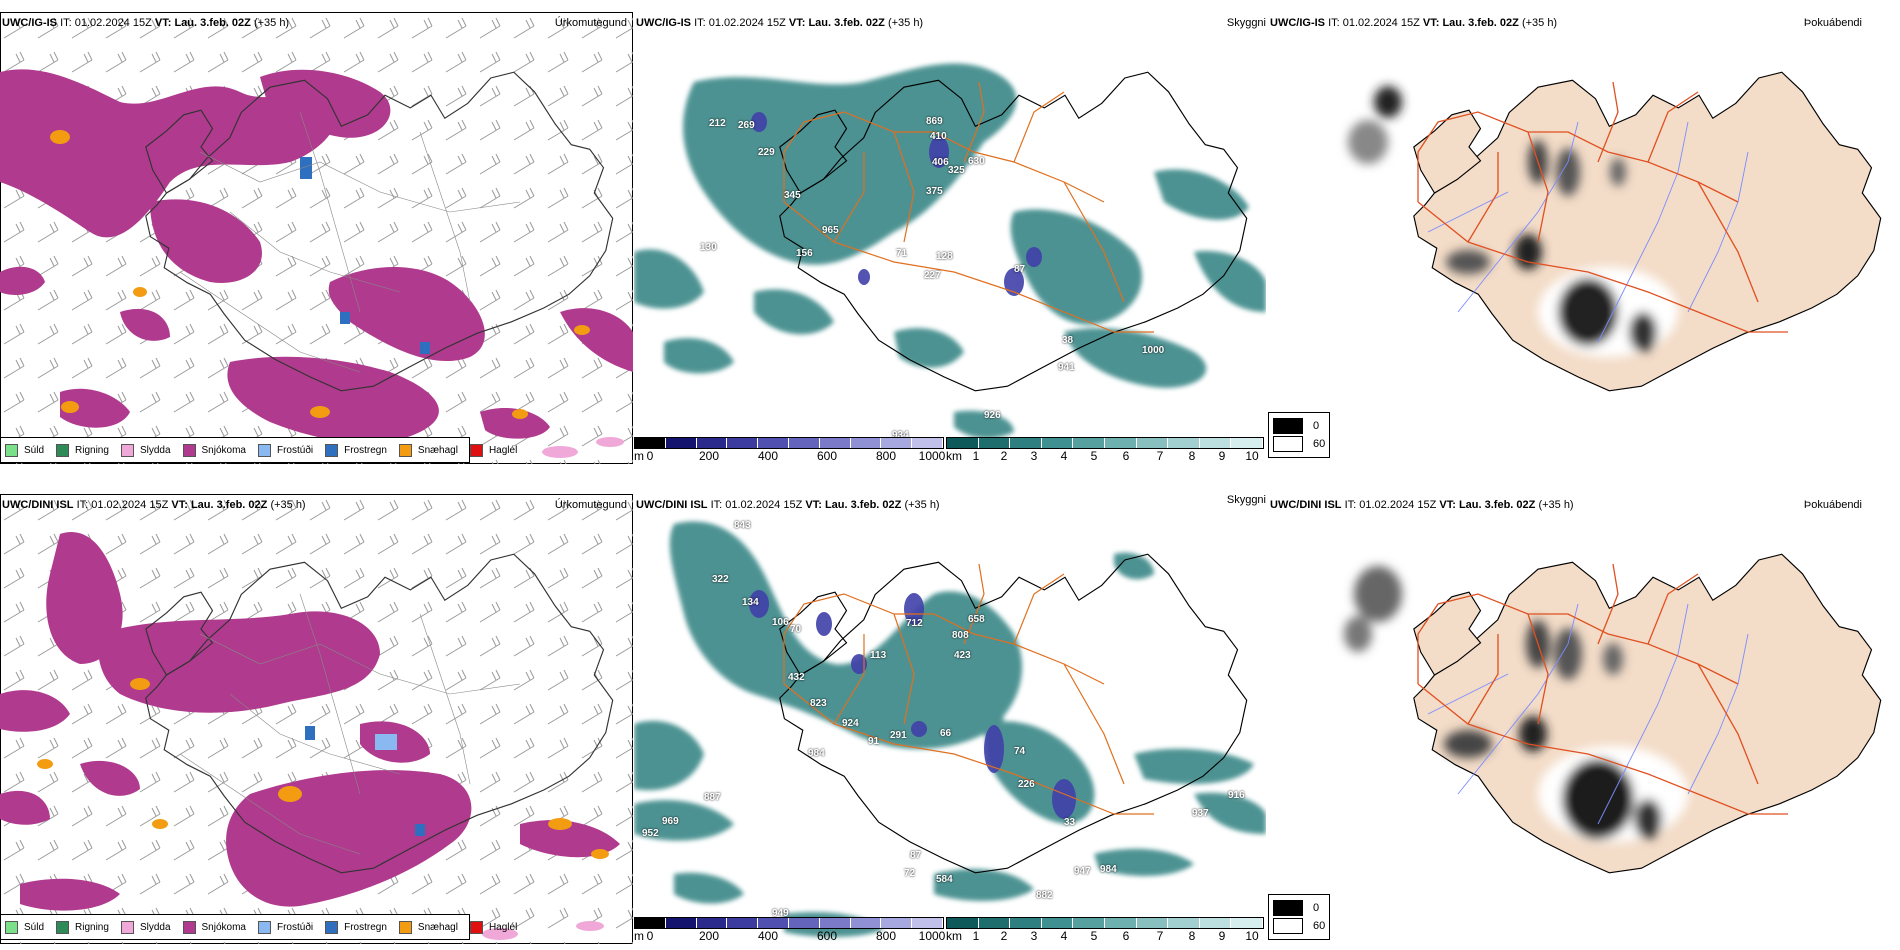 The height and width of the screenshot is (950, 1900). I want to click on cloudbase-value: 947, so click(1082, 871).